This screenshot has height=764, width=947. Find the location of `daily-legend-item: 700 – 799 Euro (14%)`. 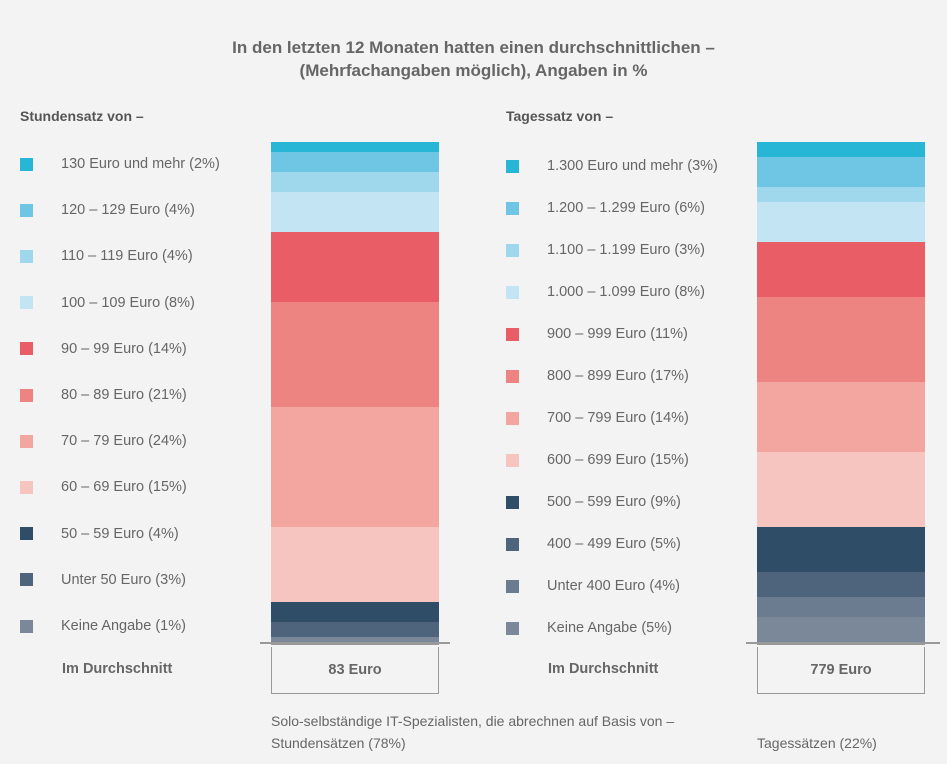

daily-legend-item: 700 – 799 Euro (14%) is located at coordinates (597, 418).